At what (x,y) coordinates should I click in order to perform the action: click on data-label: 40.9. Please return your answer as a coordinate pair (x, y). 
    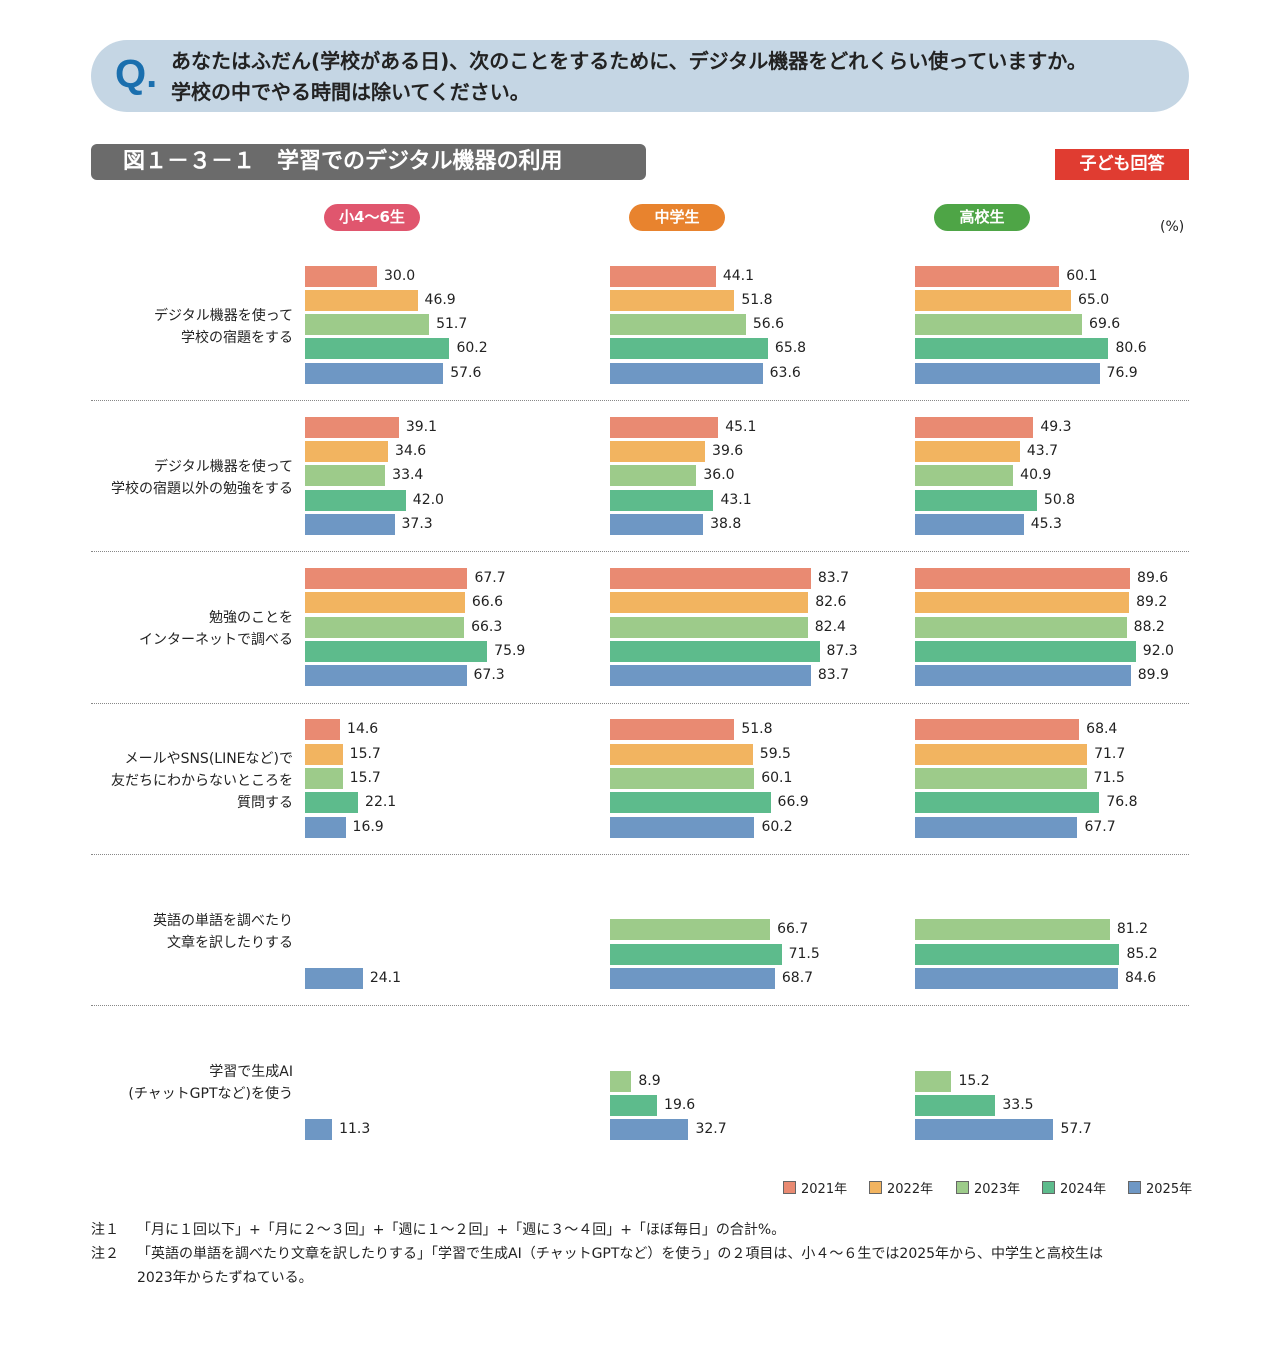
    Looking at the image, I should click on (1036, 475).